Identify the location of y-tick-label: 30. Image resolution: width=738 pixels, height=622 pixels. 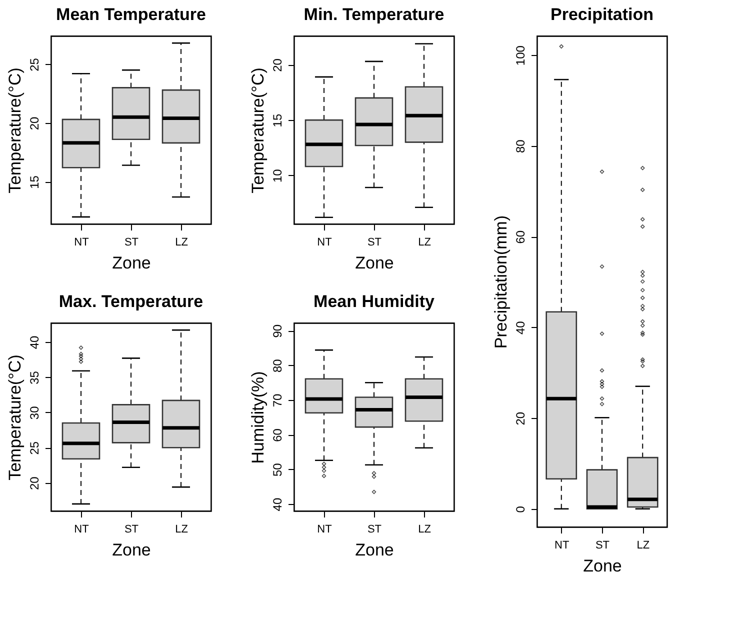
(35, 413).